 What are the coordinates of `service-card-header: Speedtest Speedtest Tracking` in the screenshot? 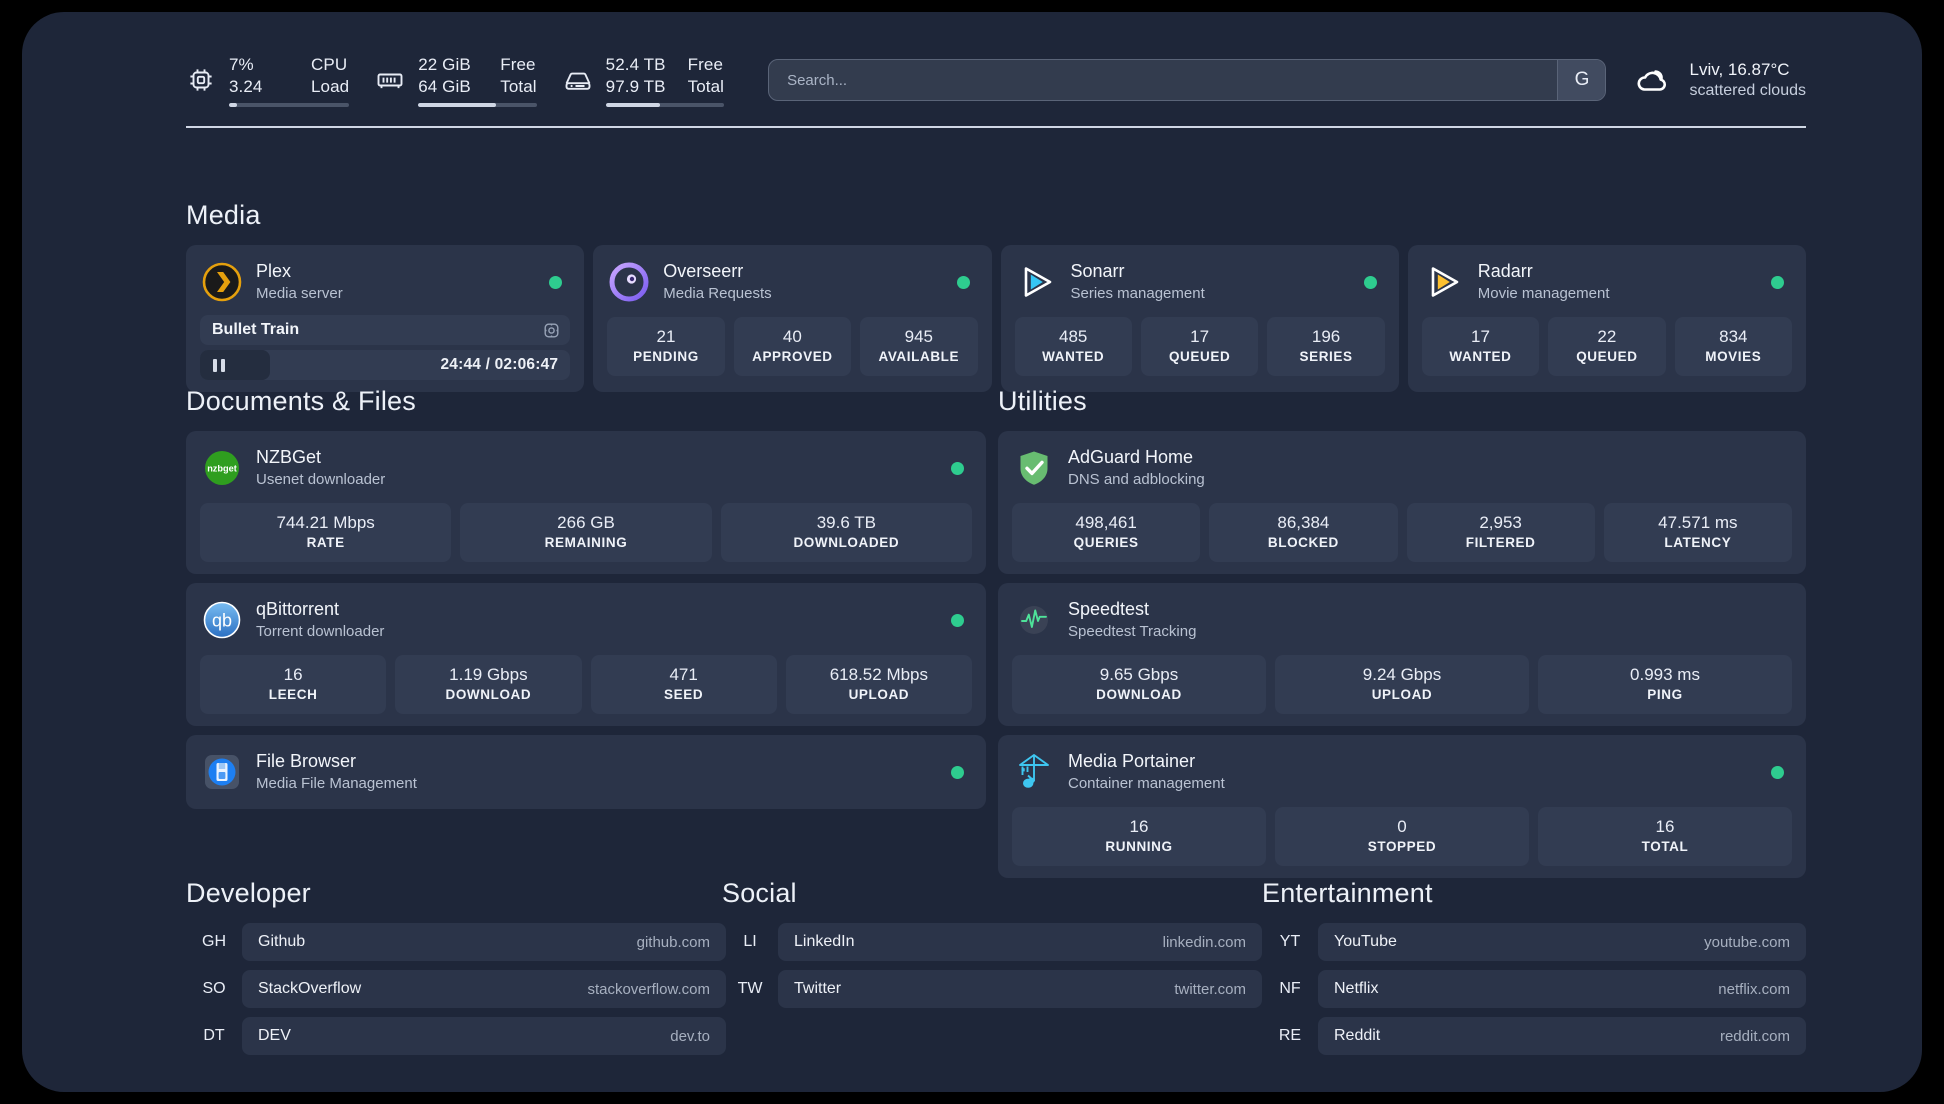 It's located at (1402, 620).